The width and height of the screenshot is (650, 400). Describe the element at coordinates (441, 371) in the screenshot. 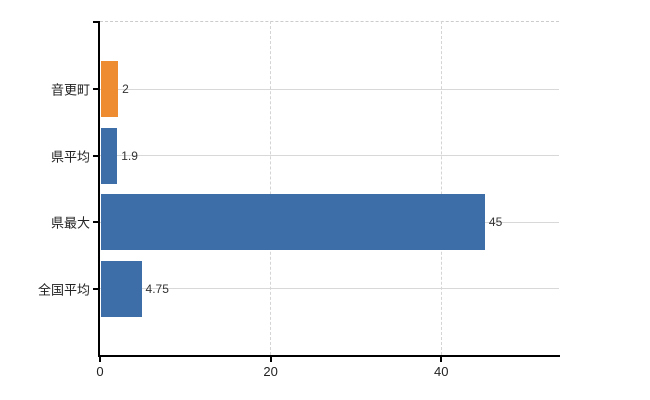

I see `x-tick-label: 40` at that location.